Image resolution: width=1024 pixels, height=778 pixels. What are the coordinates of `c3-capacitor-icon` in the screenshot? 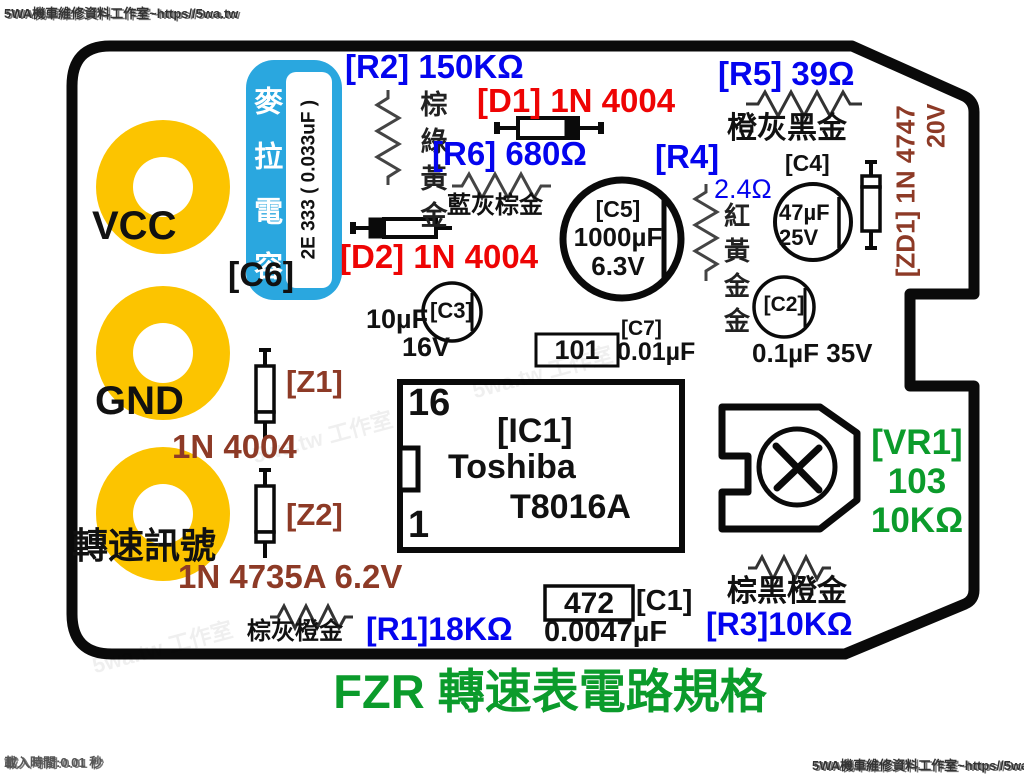 It's located at (452, 312).